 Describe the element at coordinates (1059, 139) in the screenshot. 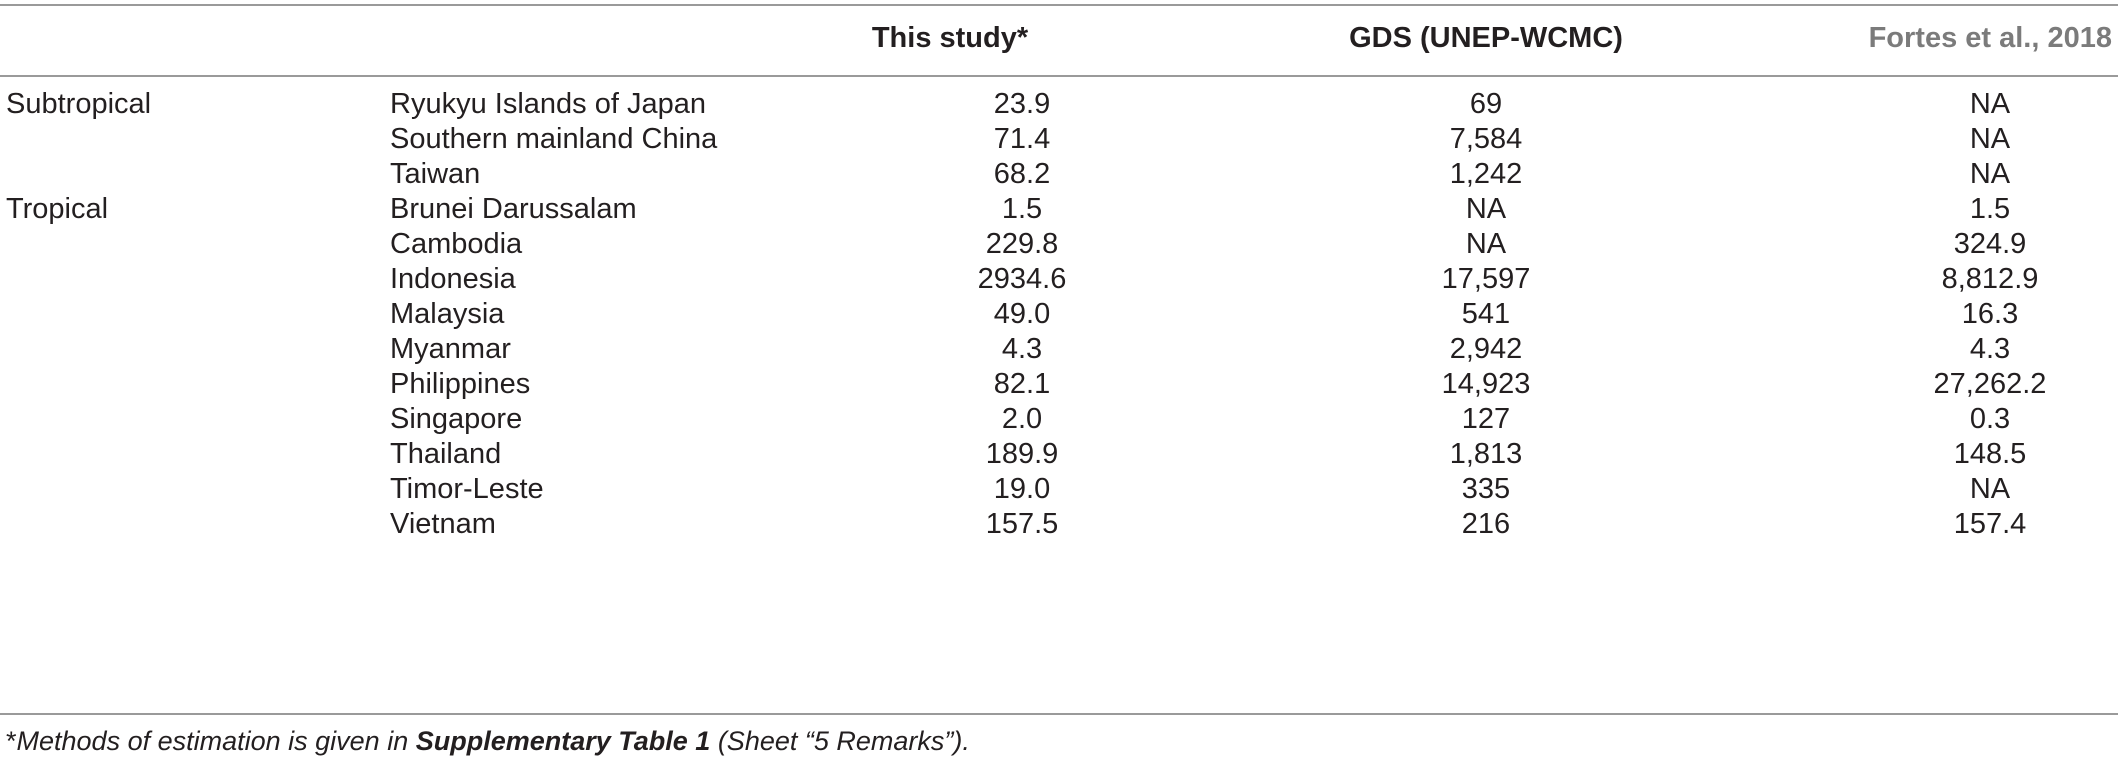

I see `table-row: Southern mainland China 71.4 7,584 NA` at that location.